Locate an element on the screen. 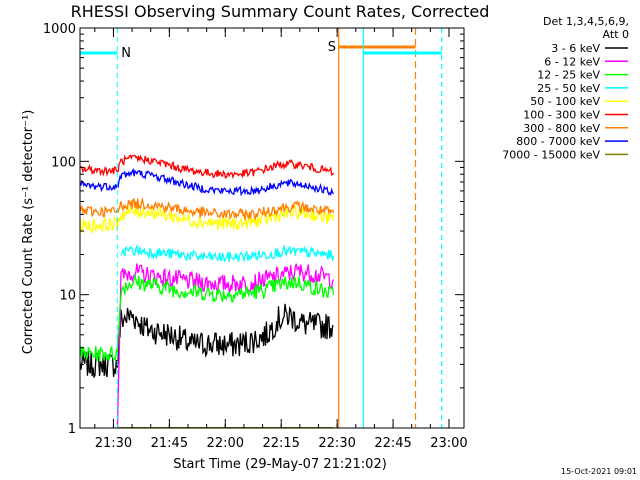  y-tick-label: 10 is located at coordinates (67, 296).